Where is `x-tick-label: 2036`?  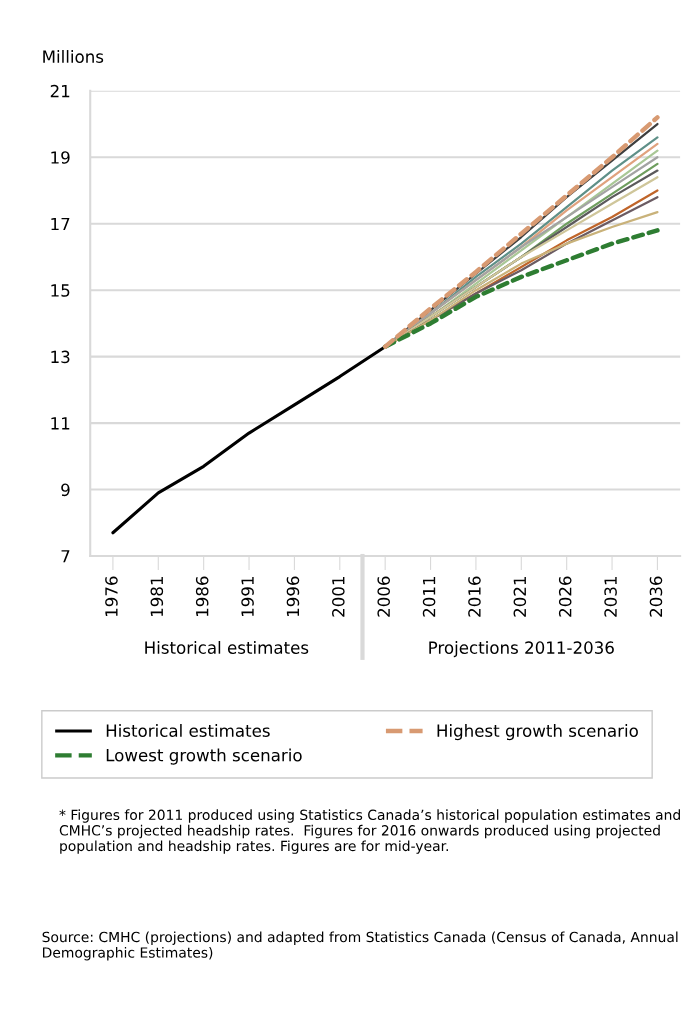 x-tick-label: 2036 is located at coordinates (656, 596).